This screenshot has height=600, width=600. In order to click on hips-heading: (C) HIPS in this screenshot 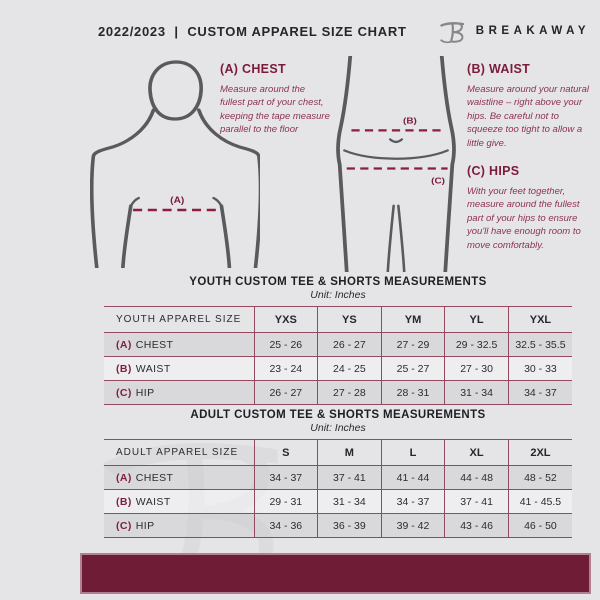, I will do `click(493, 171)`.